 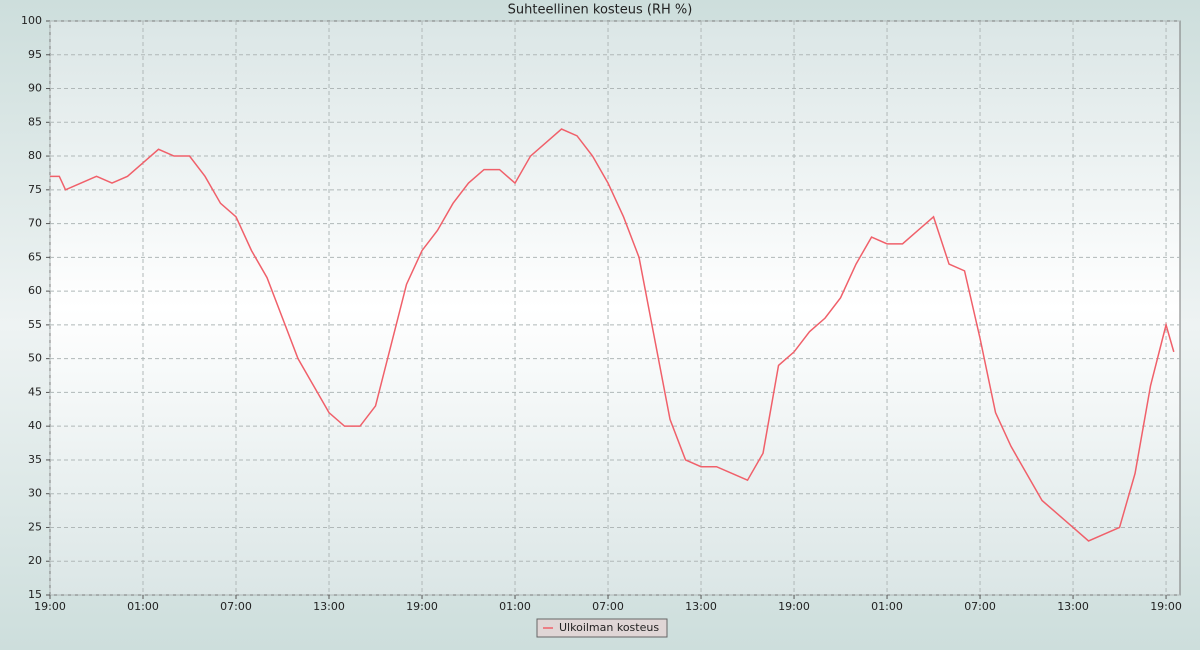 What do you see at coordinates (31, 20) in the screenshot?
I see `y-tick-label: 100` at bounding box center [31, 20].